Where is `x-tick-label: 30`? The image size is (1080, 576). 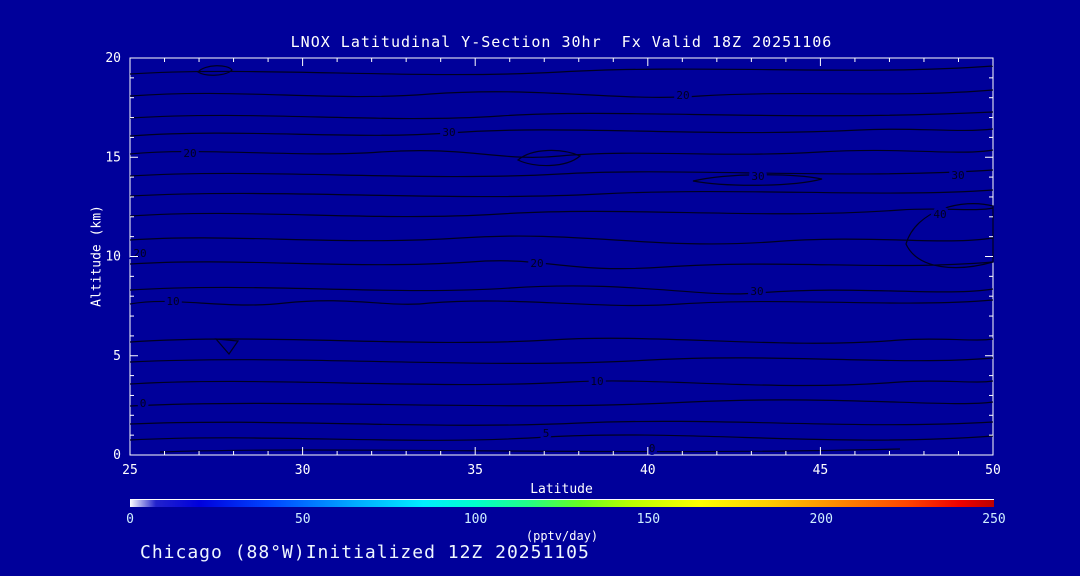
x-tick-label: 30 is located at coordinates (303, 470).